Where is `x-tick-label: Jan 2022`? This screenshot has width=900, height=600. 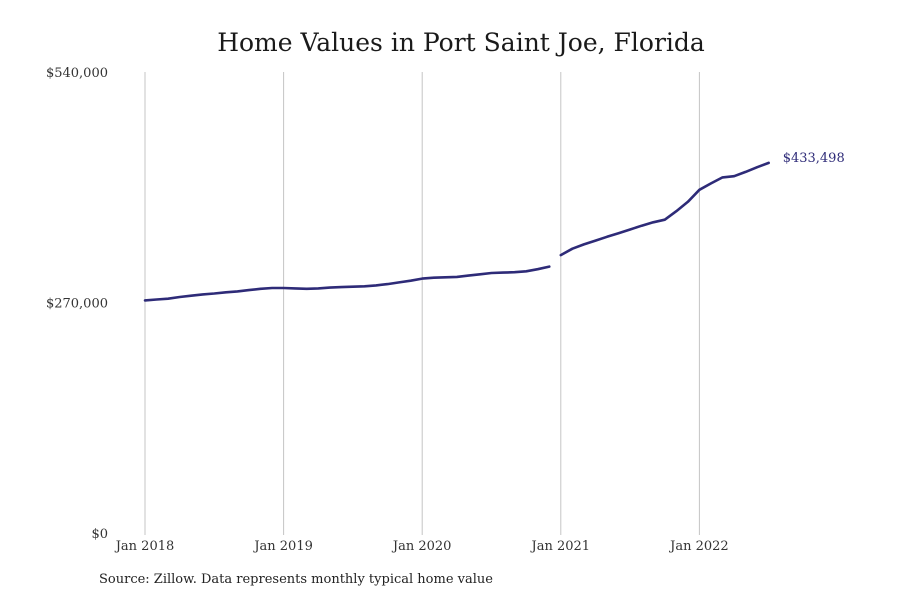 x-tick-label: Jan 2022 is located at coordinates (698, 546).